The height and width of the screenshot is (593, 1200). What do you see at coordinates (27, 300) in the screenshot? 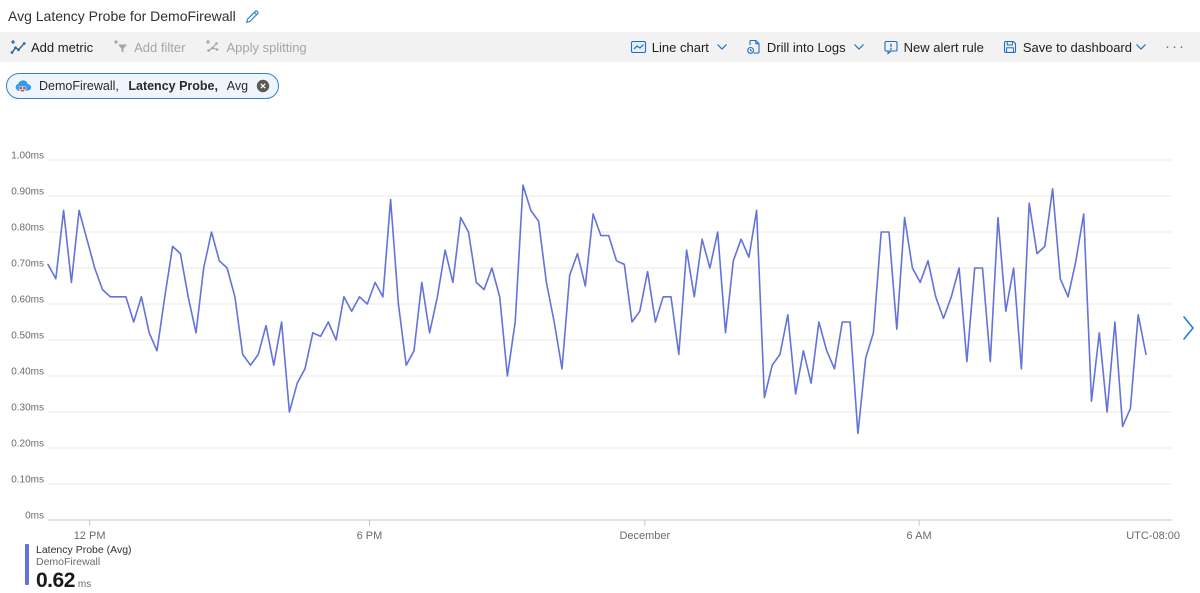
I see `y-axis-label: 0.60ms` at bounding box center [27, 300].